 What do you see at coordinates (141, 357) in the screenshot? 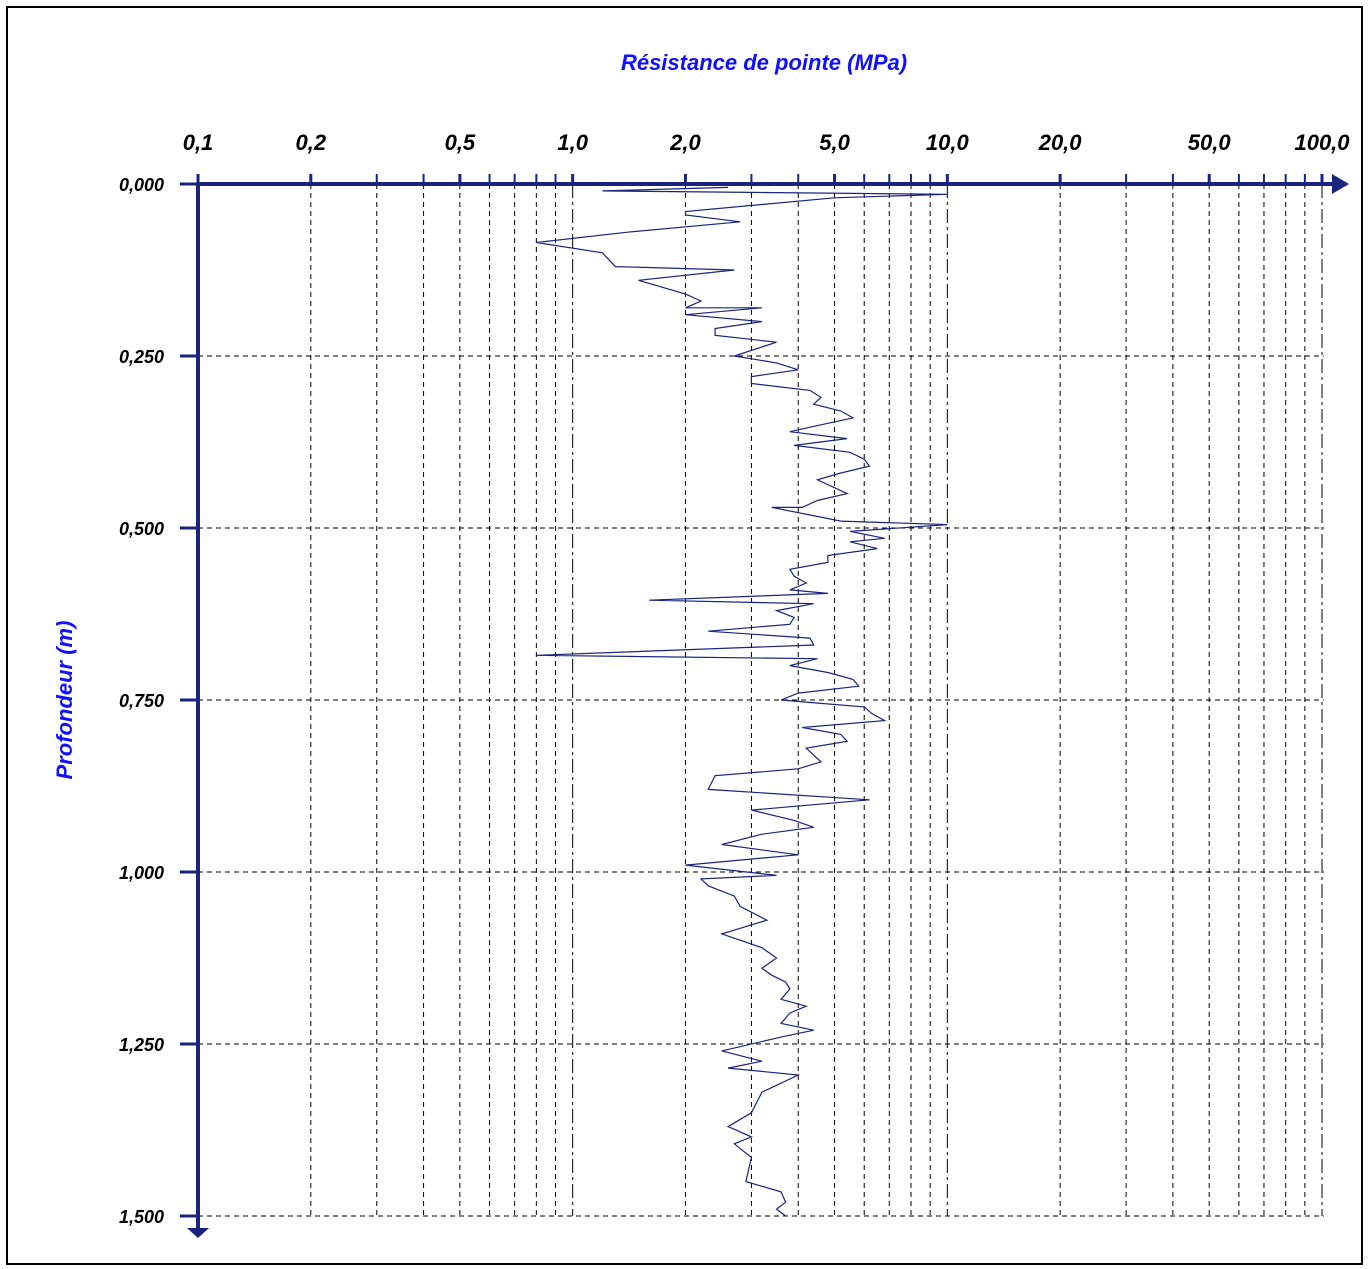
I see `y-tick-label: 0,250` at bounding box center [141, 357].